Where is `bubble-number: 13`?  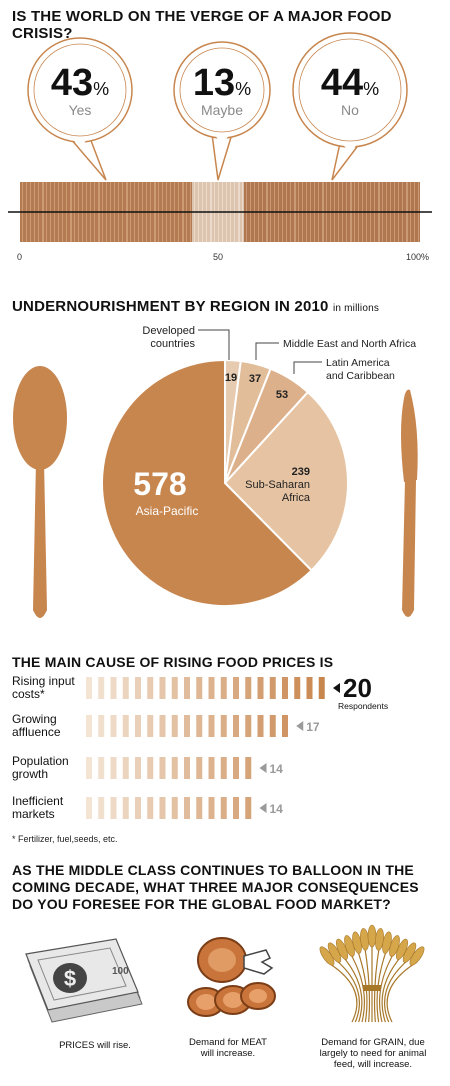 bubble-number: 13 is located at coordinates (214, 83).